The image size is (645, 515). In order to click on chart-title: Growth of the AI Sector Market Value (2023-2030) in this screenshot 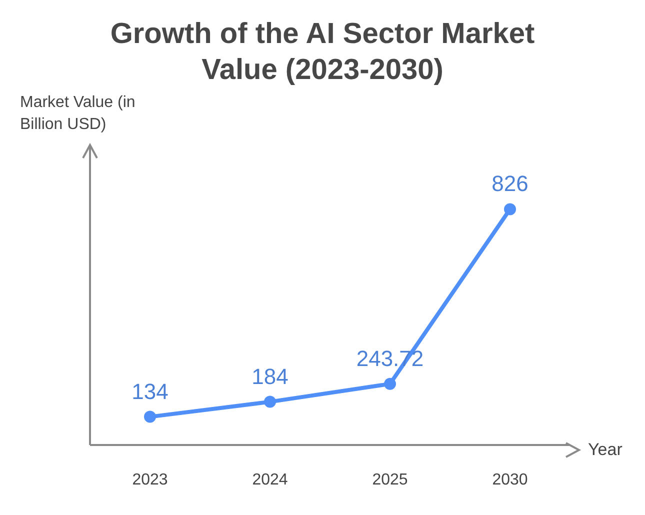, I will do `click(322, 52)`.